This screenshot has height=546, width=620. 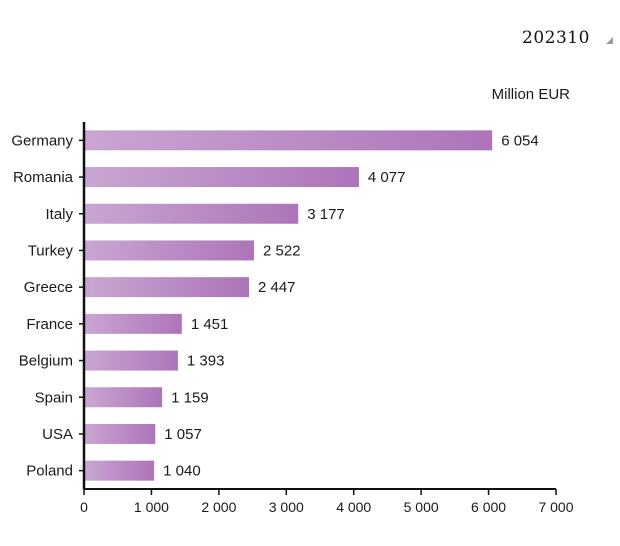 I want to click on value-label: 1 451, so click(x=210, y=324).